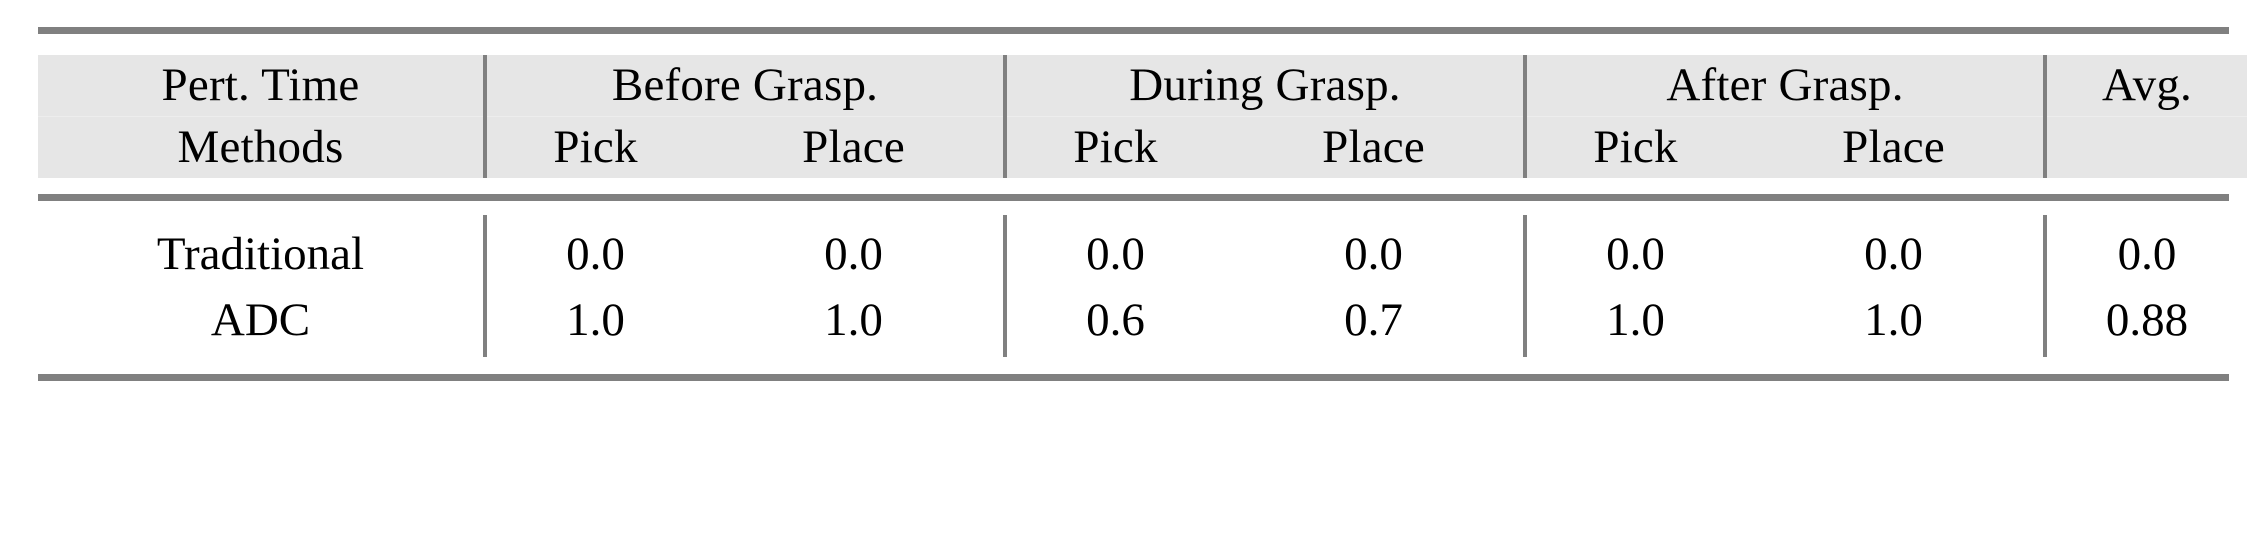  Describe the element at coordinates (2145, 251) in the screenshot. I see `cell-traditional-avg: 0.0` at that location.